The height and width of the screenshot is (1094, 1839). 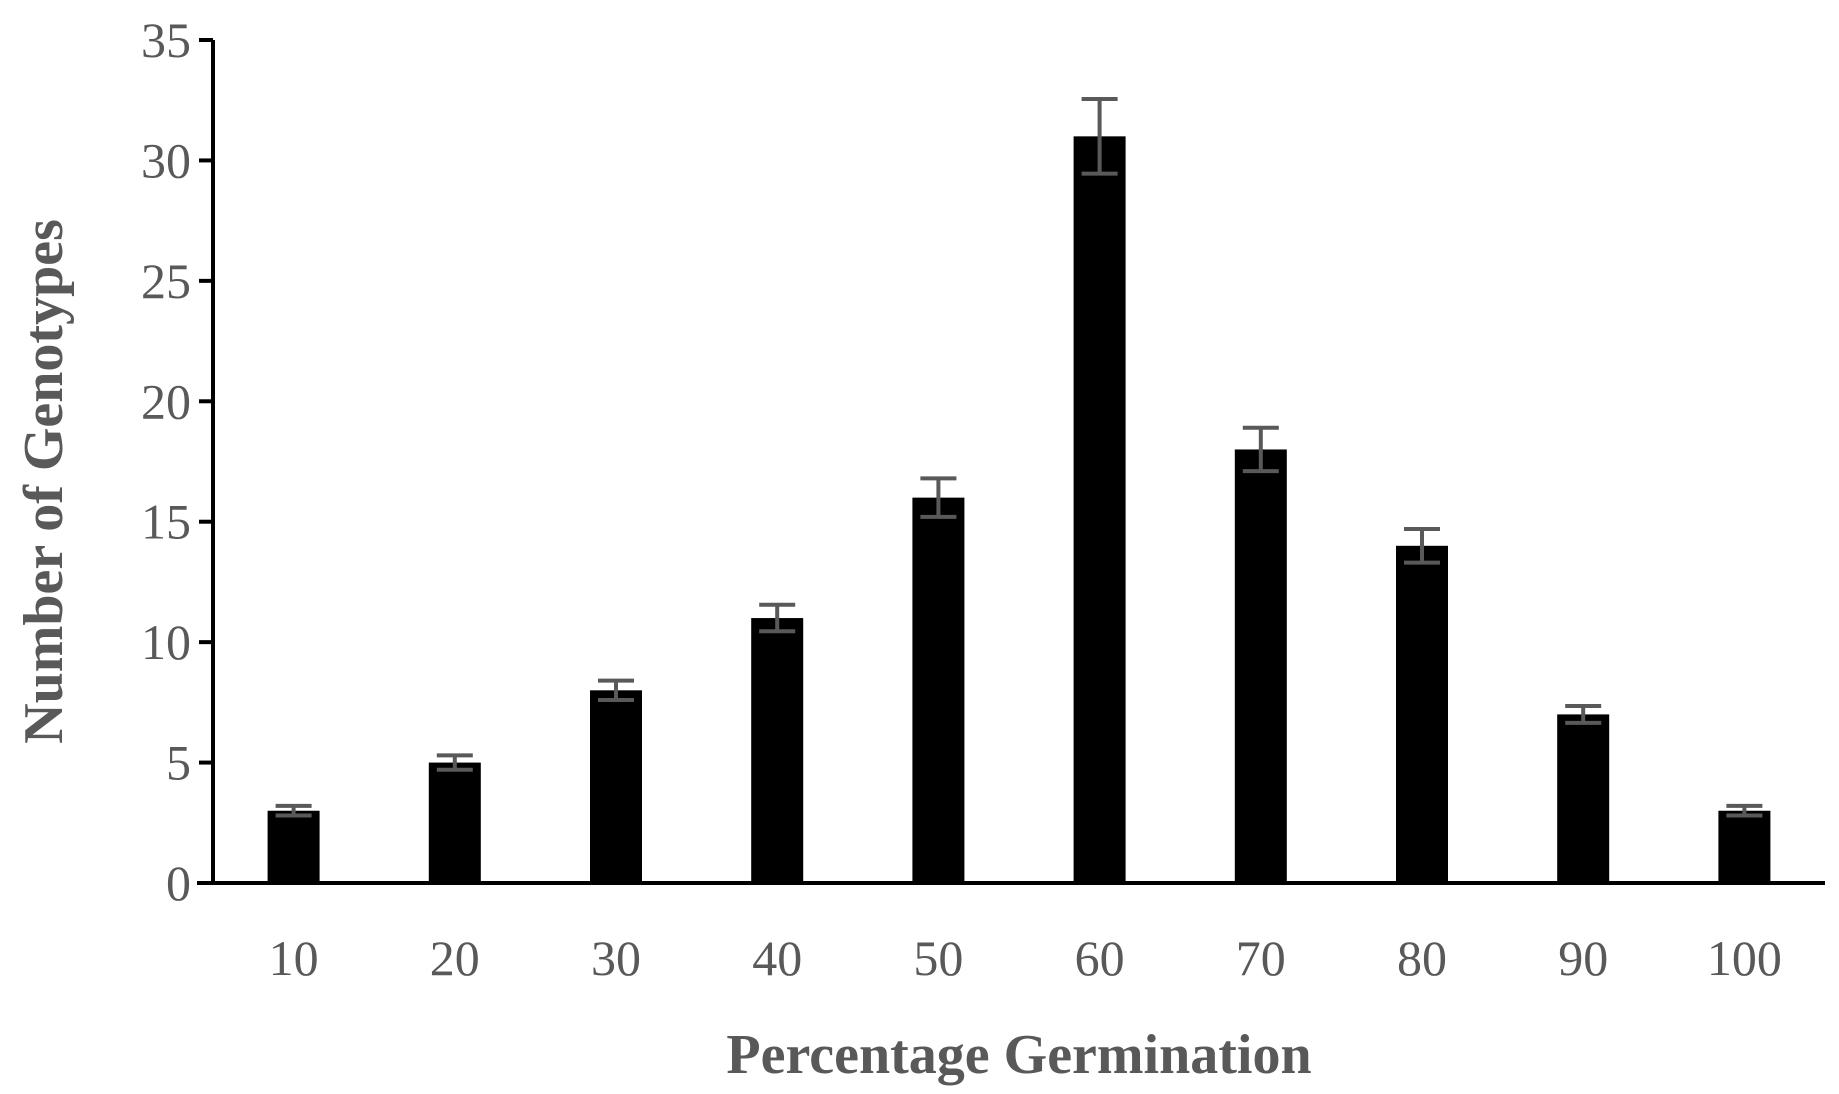 I want to click on y-tick-label: 30, so click(x=166, y=160).